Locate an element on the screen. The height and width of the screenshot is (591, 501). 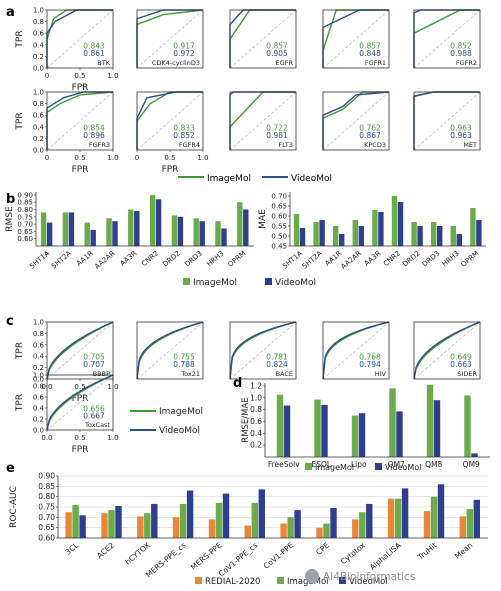
y-tick-label: 0.6 is located at coordinates (39, 116).